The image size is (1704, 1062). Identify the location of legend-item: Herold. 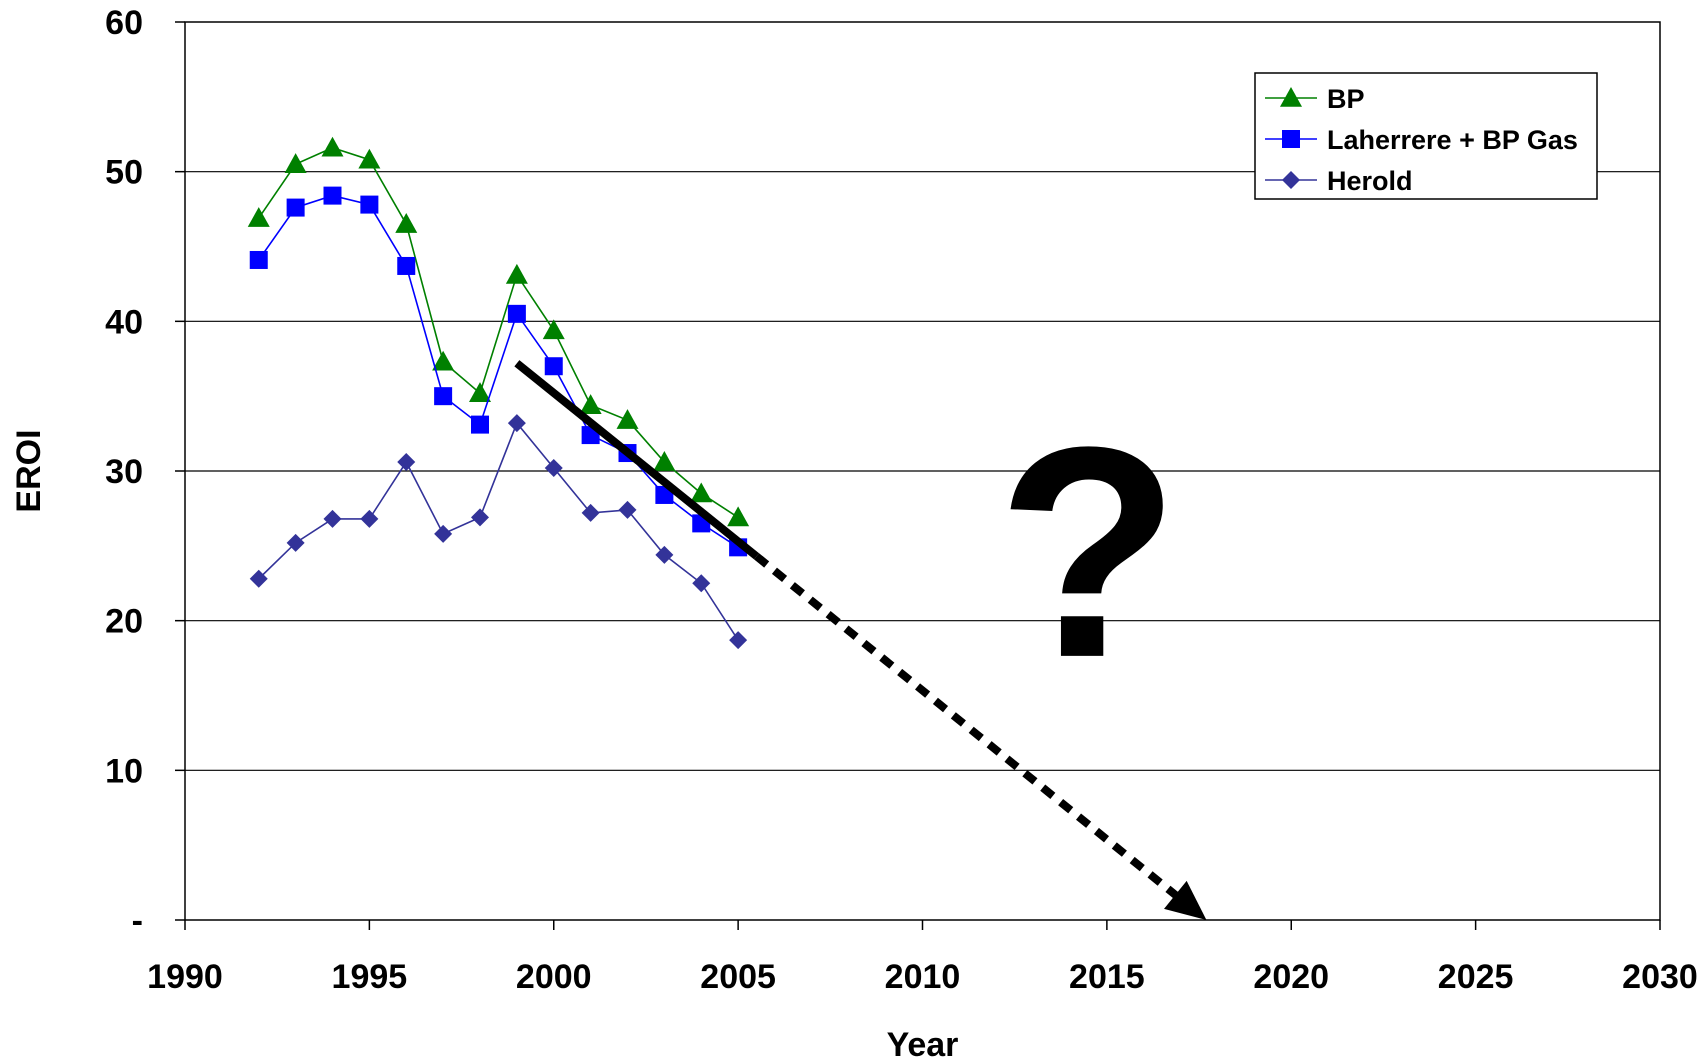
(1339, 181).